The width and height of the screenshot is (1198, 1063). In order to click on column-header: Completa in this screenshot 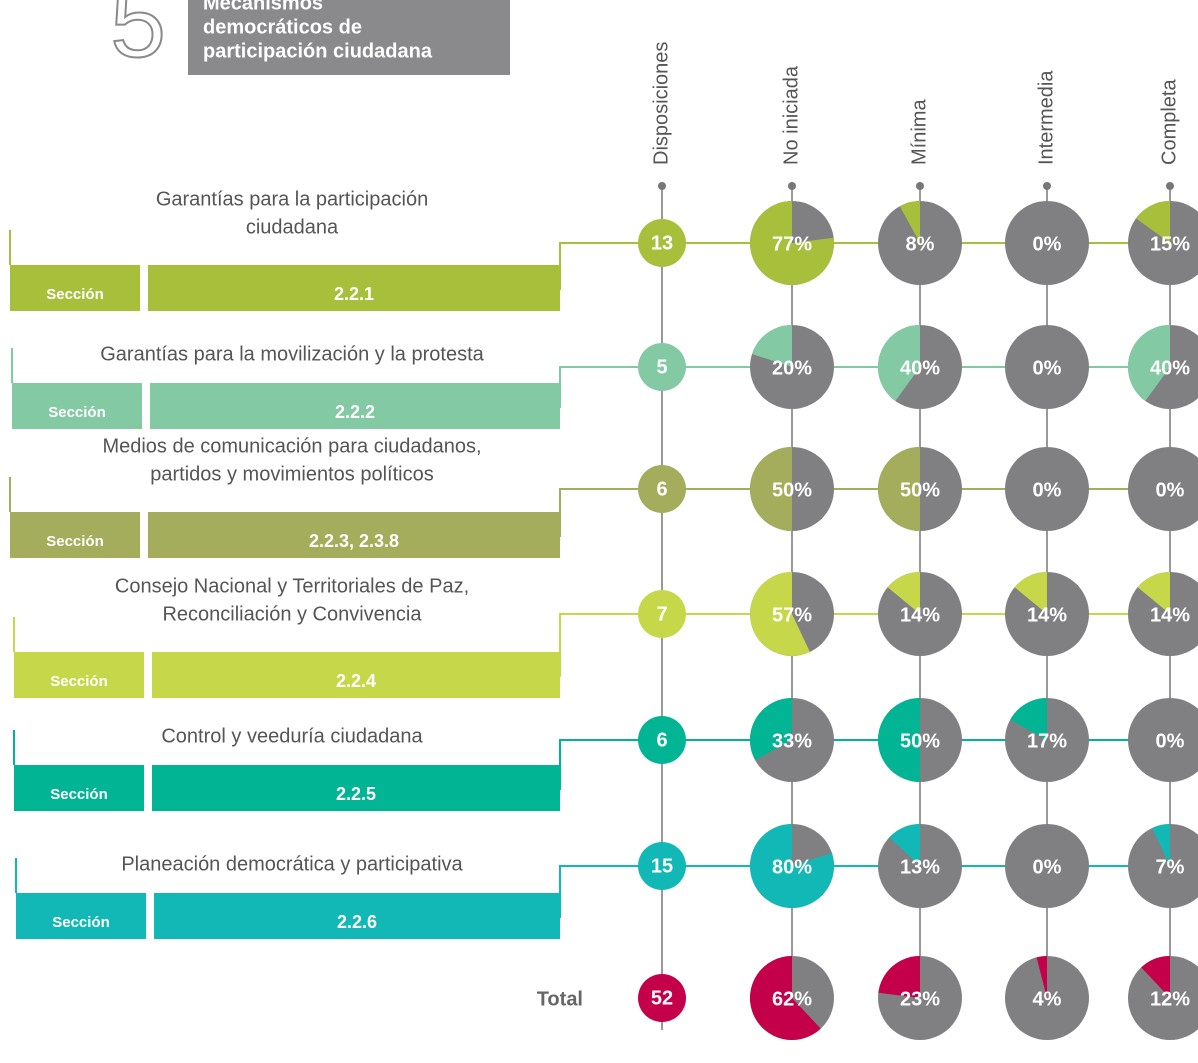, I will do `click(1169, 122)`.